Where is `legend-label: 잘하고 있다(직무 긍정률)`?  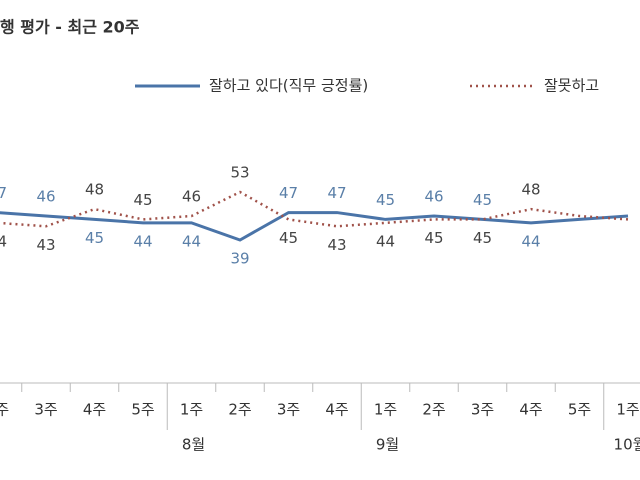
legend-label: 잘하고 있다(직무 긍정률) is located at coordinates (288, 86).